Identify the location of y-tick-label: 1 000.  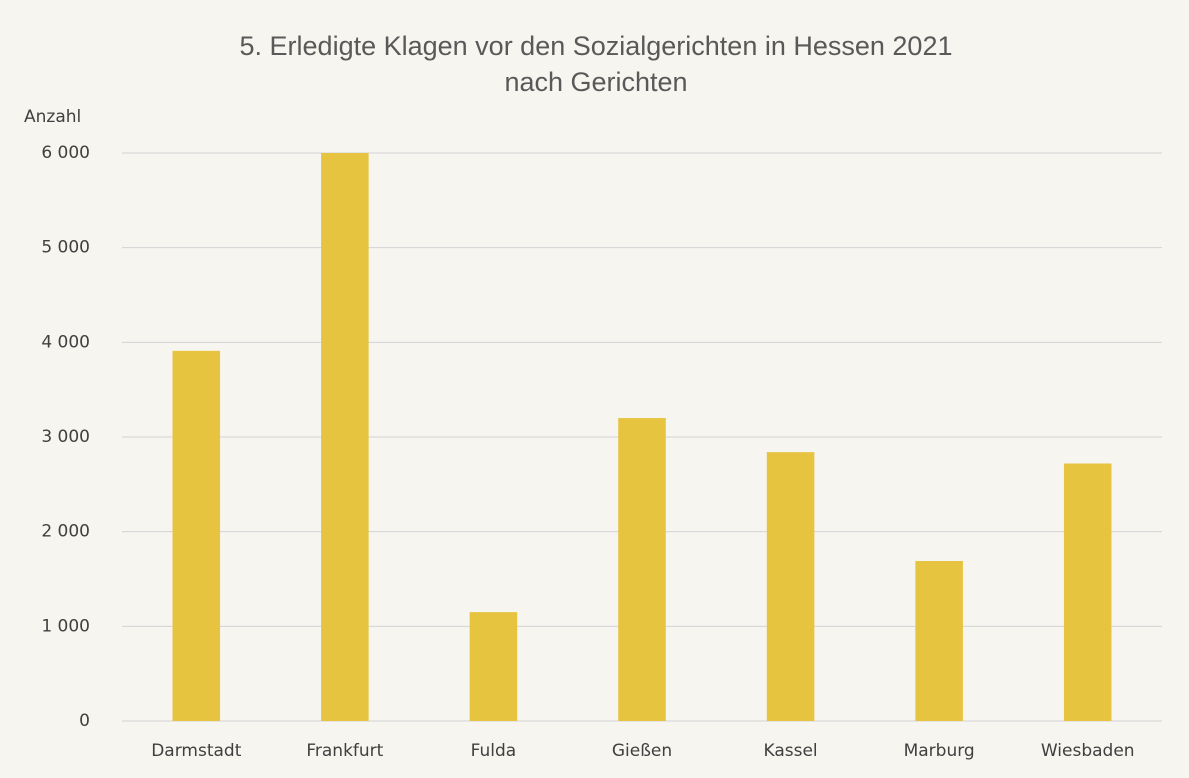
(65, 626).